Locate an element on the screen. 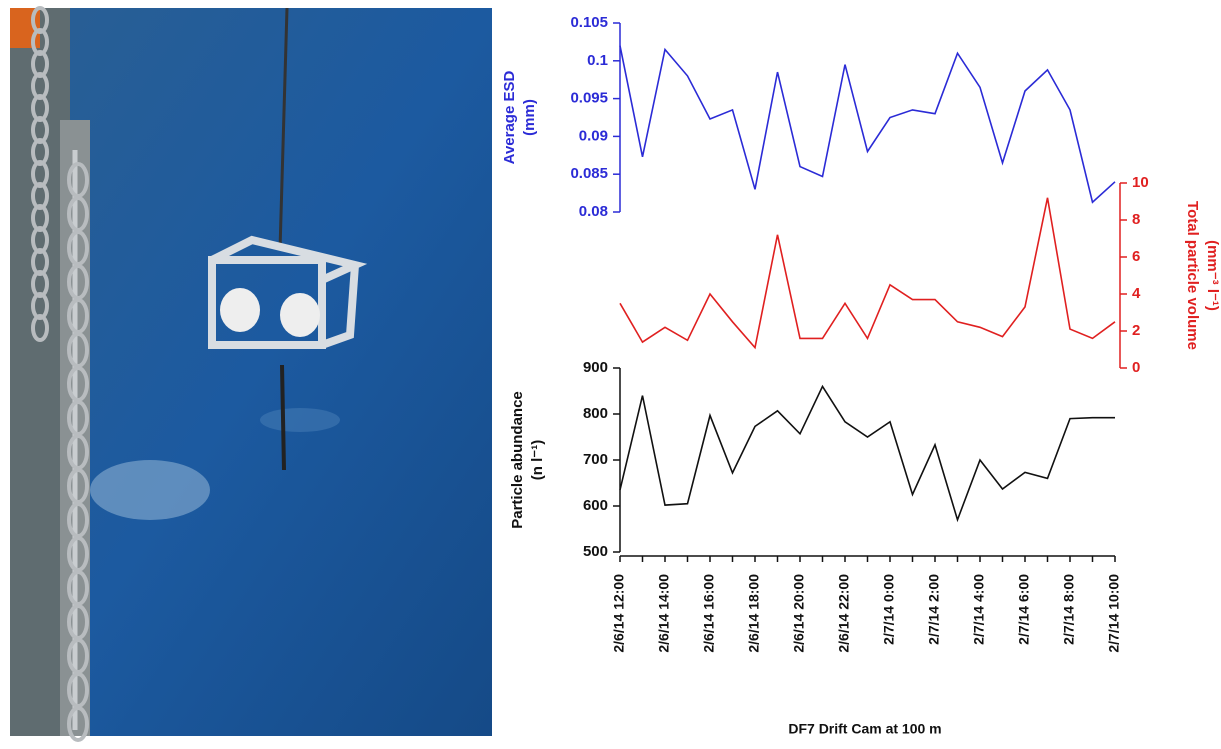 The width and height of the screenshot is (1221, 749). y-tick-label: 0 is located at coordinates (1136, 367).